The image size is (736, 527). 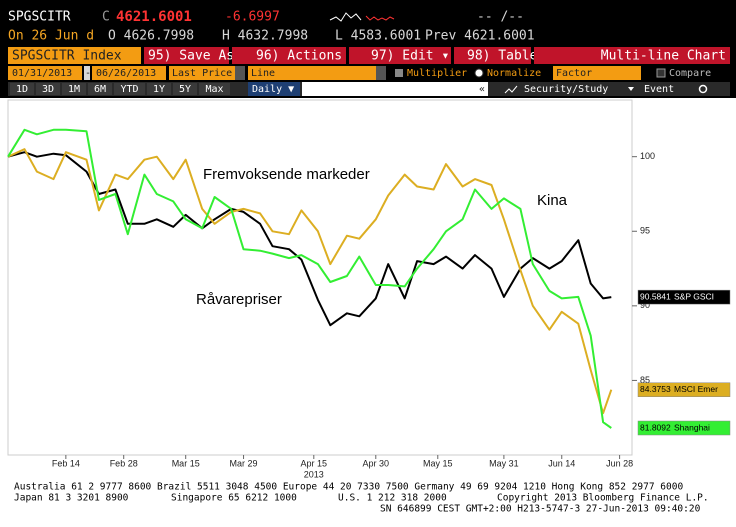 I want to click on bid-ask: -- /--, so click(x=500, y=17).